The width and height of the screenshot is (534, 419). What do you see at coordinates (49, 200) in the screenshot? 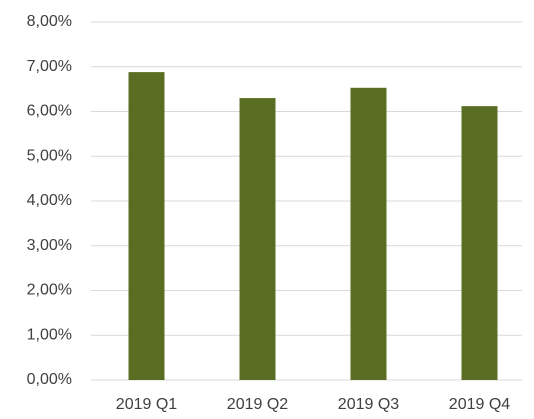
I see `y-tick-label: 4,00%` at bounding box center [49, 200].